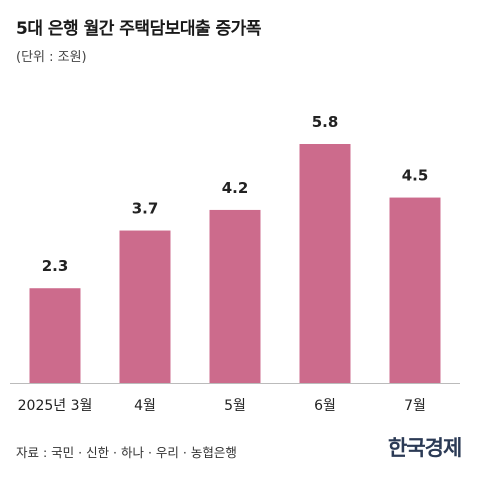 Image resolution: width=480 pixels, height=480 pixels. Describe the element at coordinates (145, 406) in the screenshot. I see `category-label-2: 4월` at that location.